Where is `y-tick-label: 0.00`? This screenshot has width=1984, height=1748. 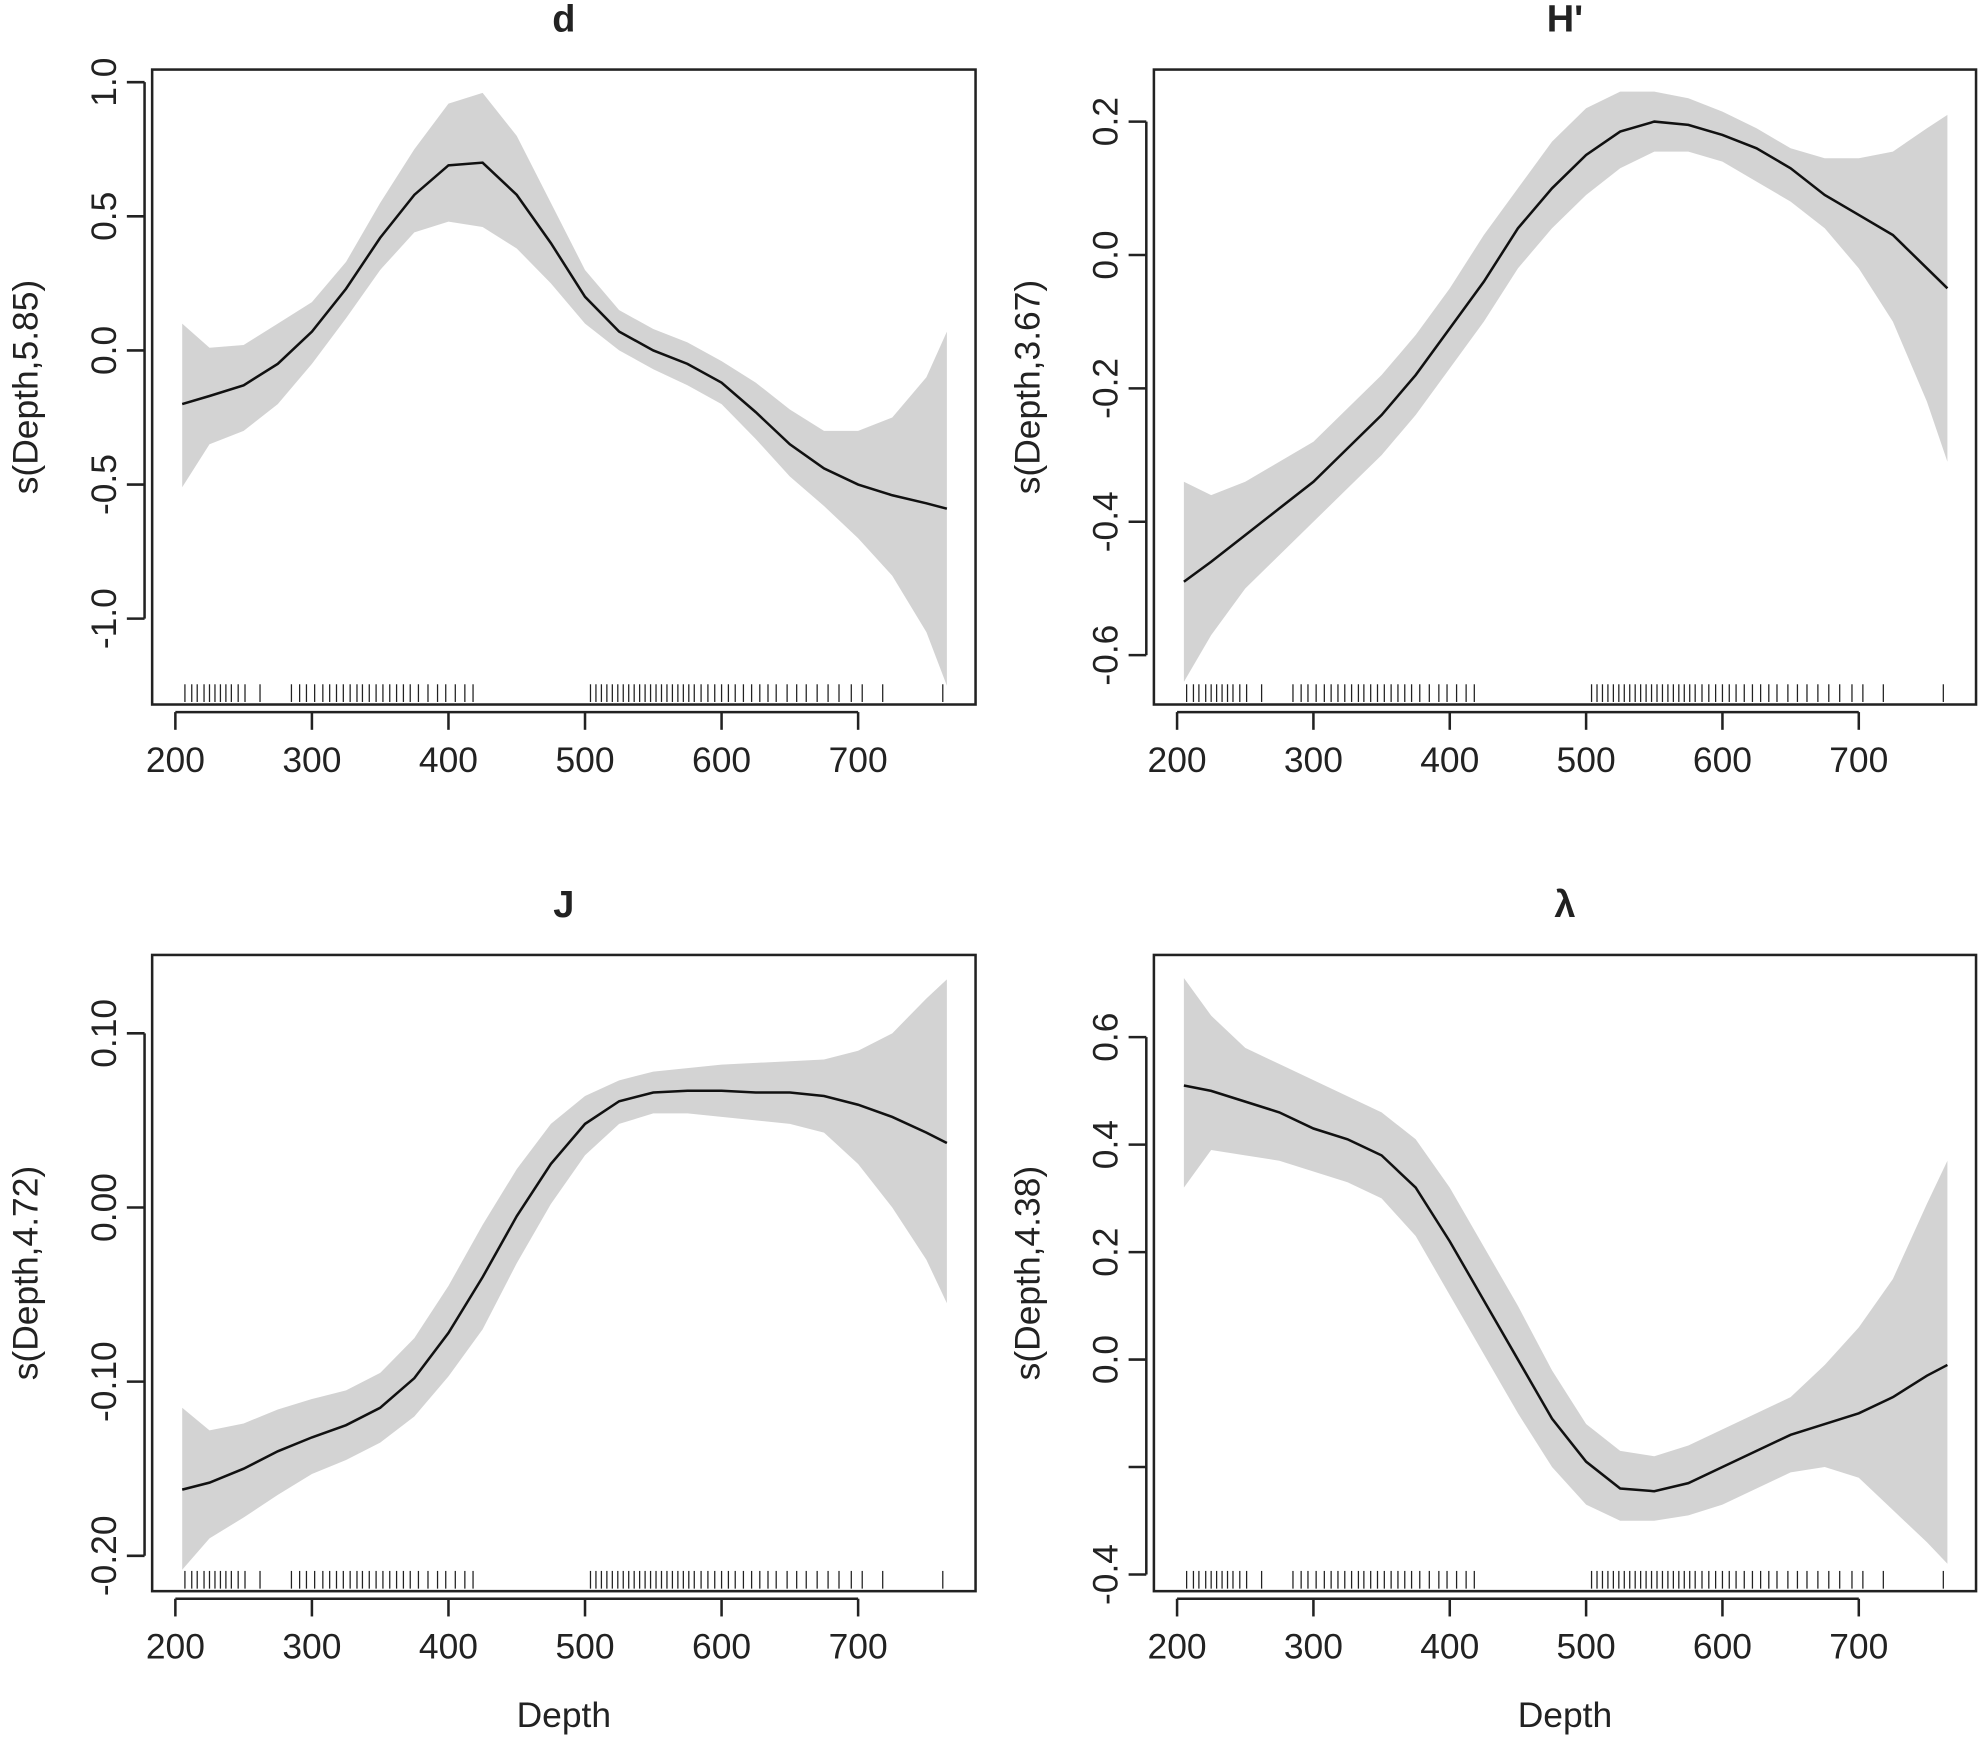 y-tick-label: 0.00 is located at coordinates (104, 1207).